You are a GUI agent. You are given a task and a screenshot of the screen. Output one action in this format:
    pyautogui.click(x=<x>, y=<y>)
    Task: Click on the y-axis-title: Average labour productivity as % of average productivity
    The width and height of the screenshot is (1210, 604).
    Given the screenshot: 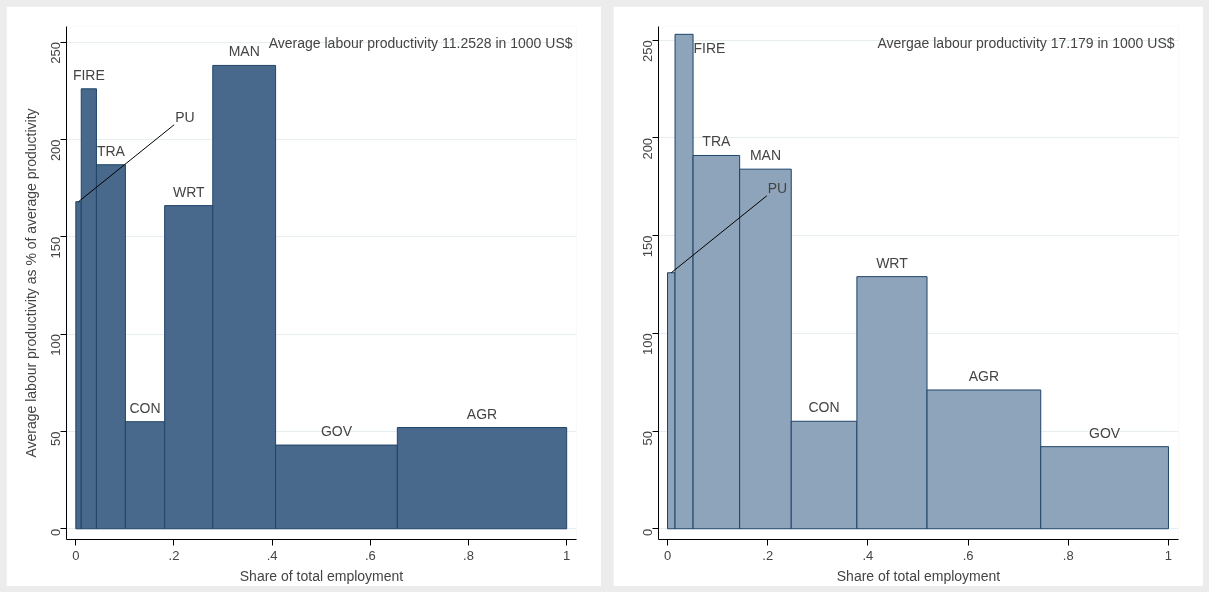 What is the action you would take?
    pyautogui.click(x=30, y=283)
    